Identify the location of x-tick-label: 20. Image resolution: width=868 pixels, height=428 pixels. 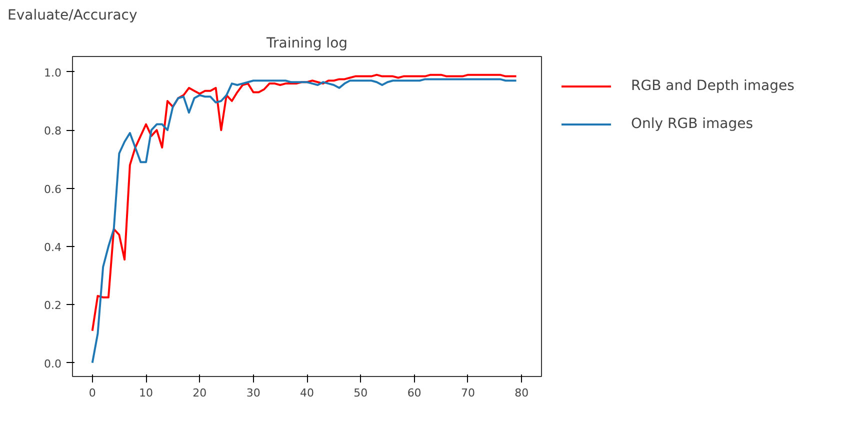
(199, 393).